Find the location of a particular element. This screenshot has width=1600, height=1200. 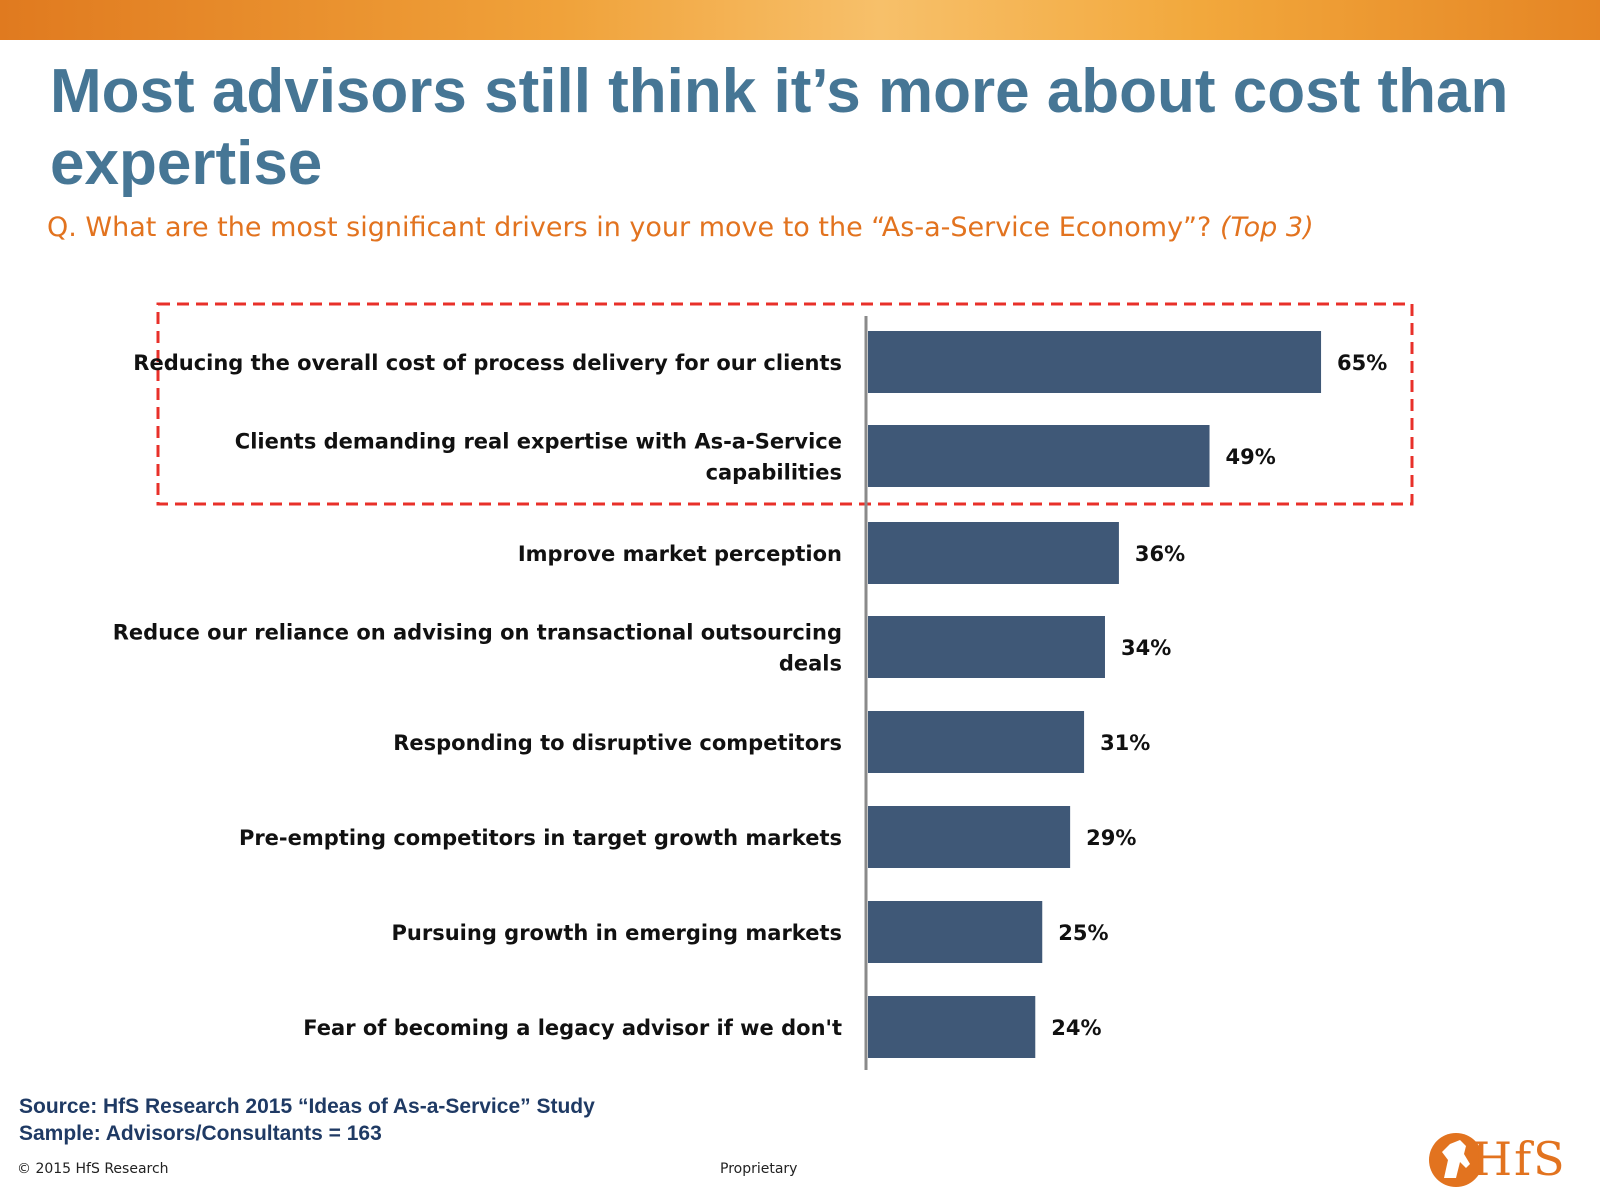

data-label: 25% is located at coordinates (1083, 933).